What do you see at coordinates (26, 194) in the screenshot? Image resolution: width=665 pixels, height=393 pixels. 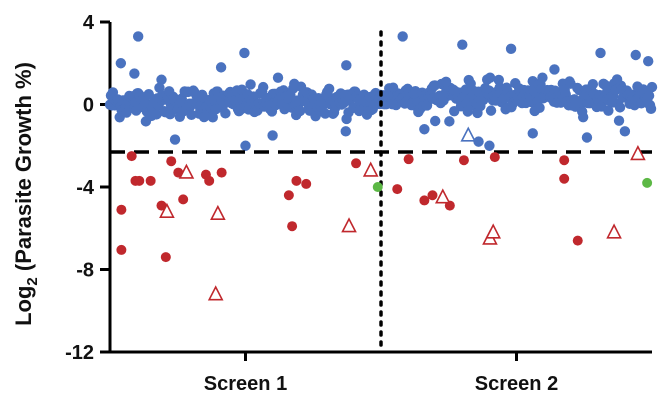 I see `y-axis-label: Log2 (Parasite Growth %)` at bounding box center [26, 194].